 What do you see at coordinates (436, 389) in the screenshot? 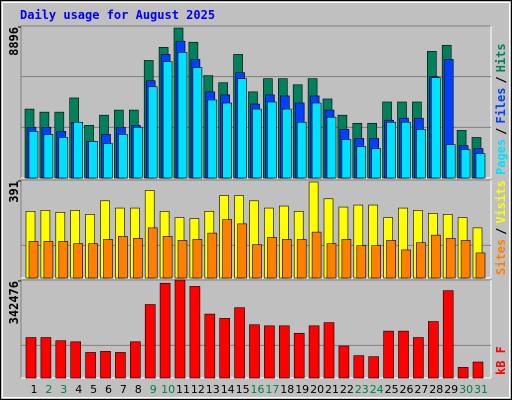
I see `x-tick-label: 28` at bounding box center [436, 389].